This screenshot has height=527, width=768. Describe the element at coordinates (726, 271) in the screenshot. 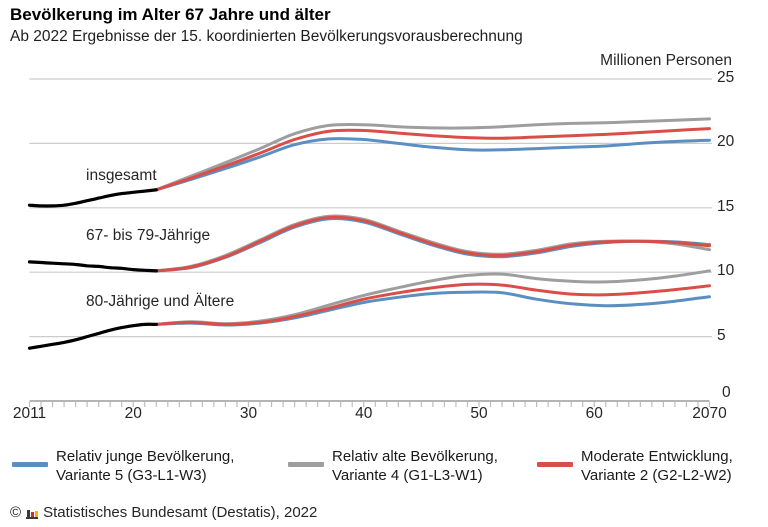

I see `y-tick-label-10: 10` at that location.